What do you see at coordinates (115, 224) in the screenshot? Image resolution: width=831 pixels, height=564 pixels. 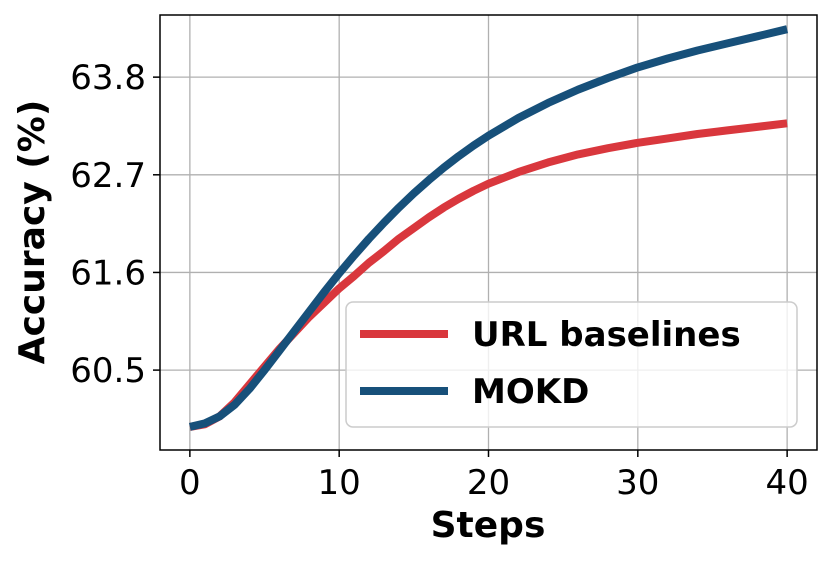 I see `y-axis-ticks: 60.5 61.6 62.7 63.8` at bounding box center [115, 224].